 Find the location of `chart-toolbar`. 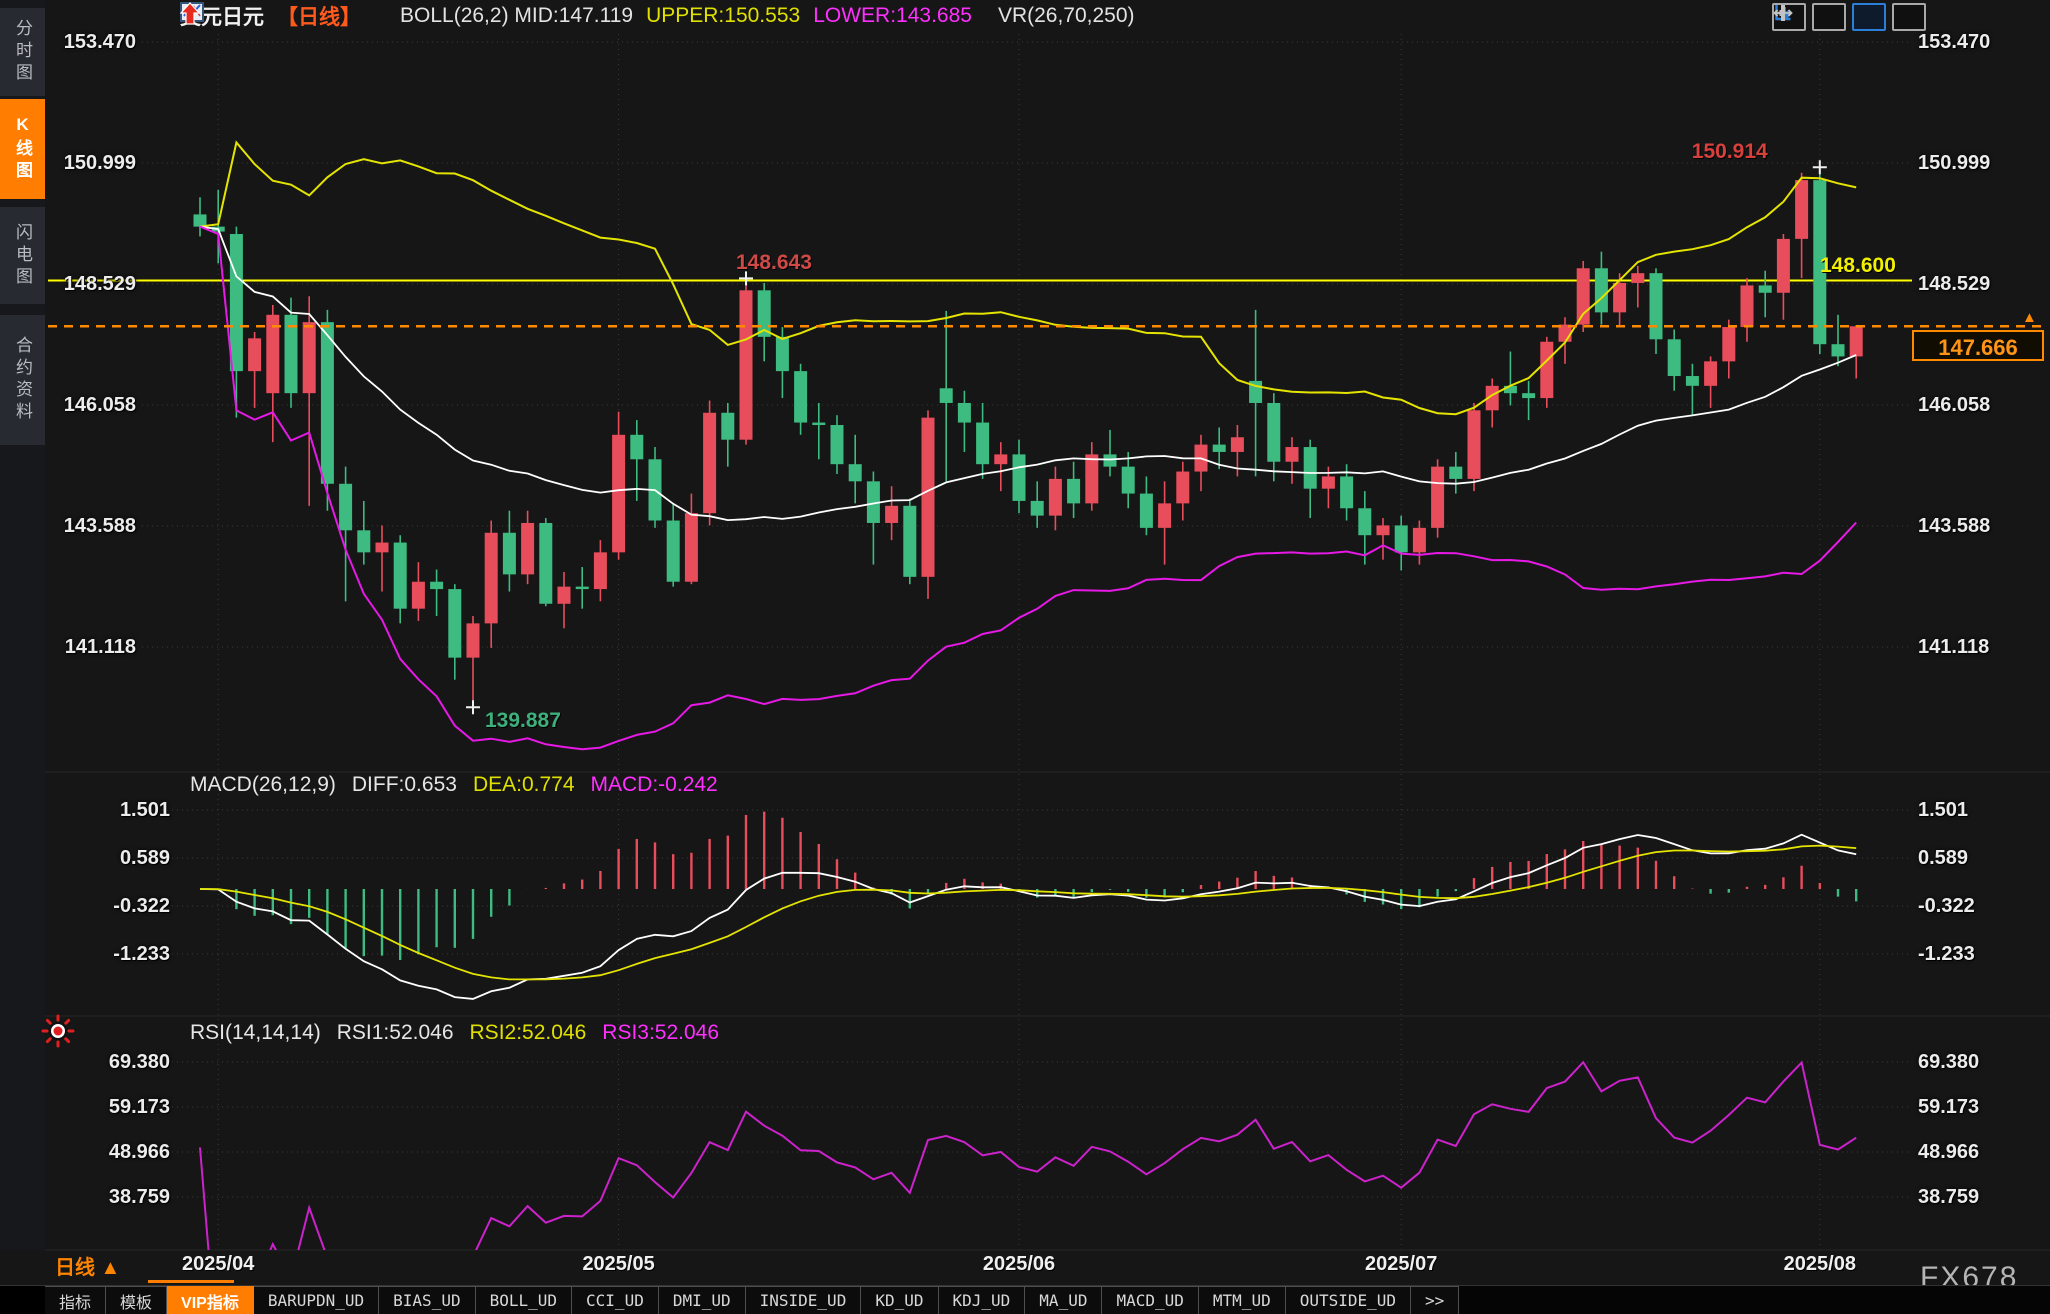

chart-toolbar is located at coordinates (1849, 17).